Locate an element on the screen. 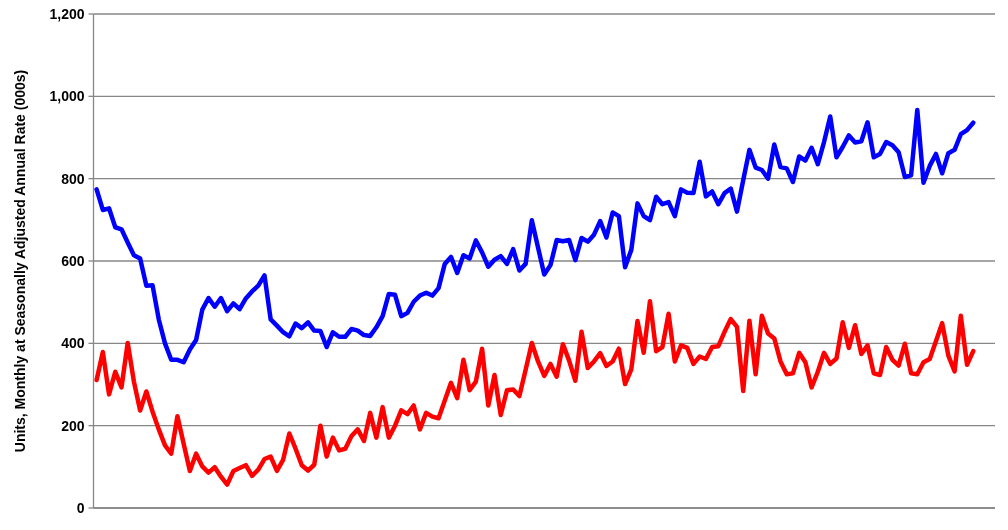 The width and height of the screenshot is (1008, 530). y-tick-label: 800 is located at coordinates (73, 178).